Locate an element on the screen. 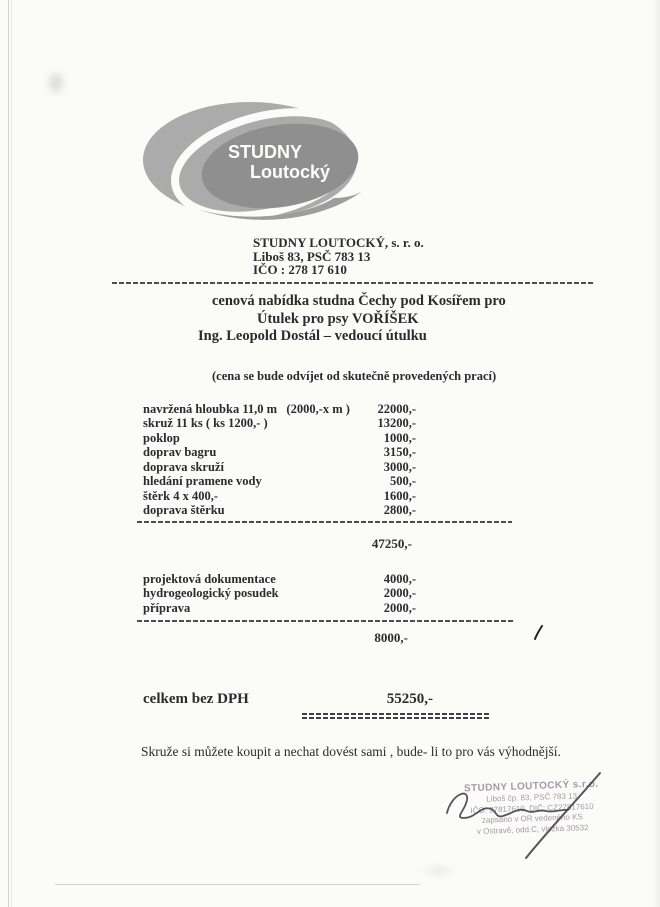 The height and width of the screenshot is (907, 660). price-row: doprav bagru 3150,- is located at coordinates (279, 452).